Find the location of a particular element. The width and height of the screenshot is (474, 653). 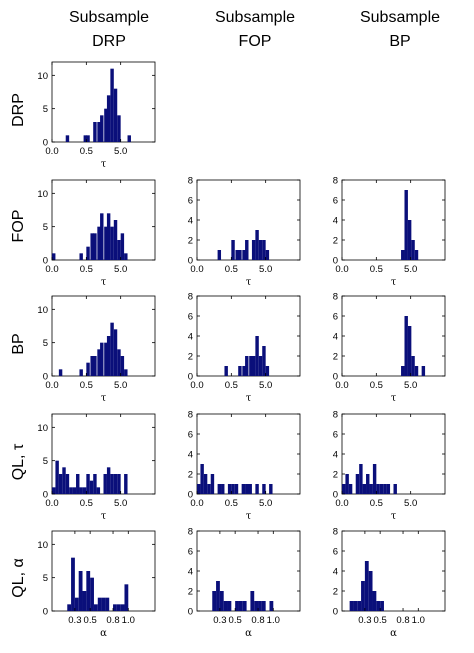

panel-r4-c2: 0 2 4 6 8 0.3 0.5 0.8 1.0 α is located at coordinates (389, 583).